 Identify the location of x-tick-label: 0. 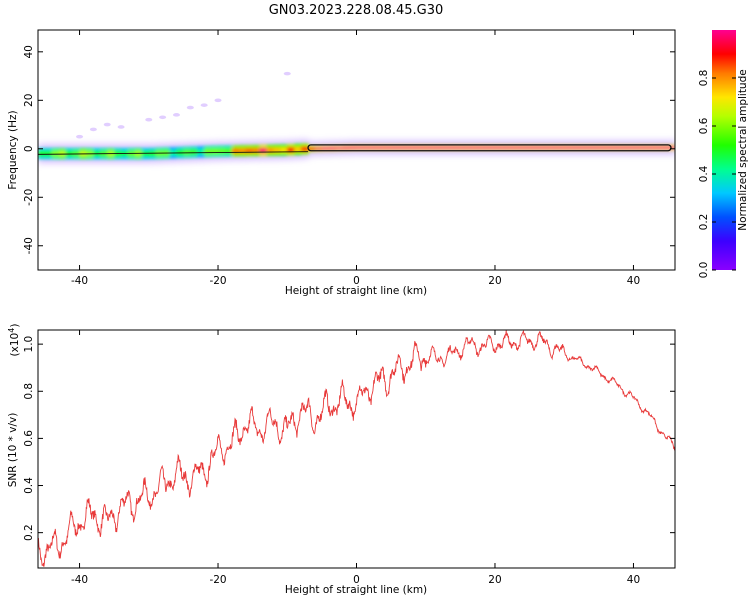
(356, 281).